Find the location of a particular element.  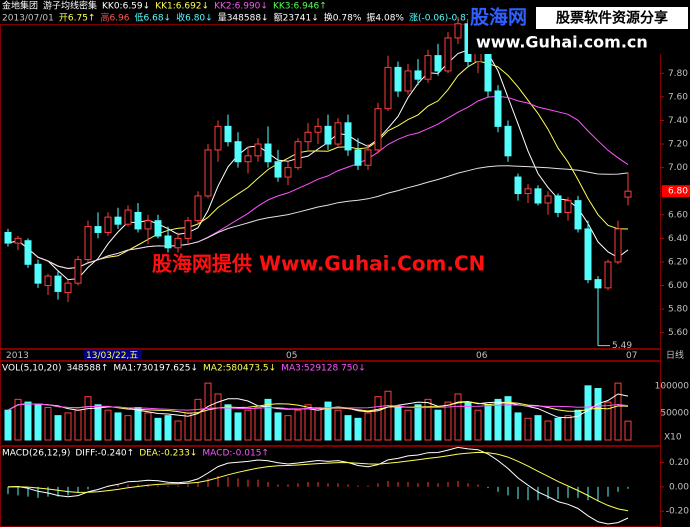

info-text: MACD(26,12,9) is located at coordinates (36, 454).